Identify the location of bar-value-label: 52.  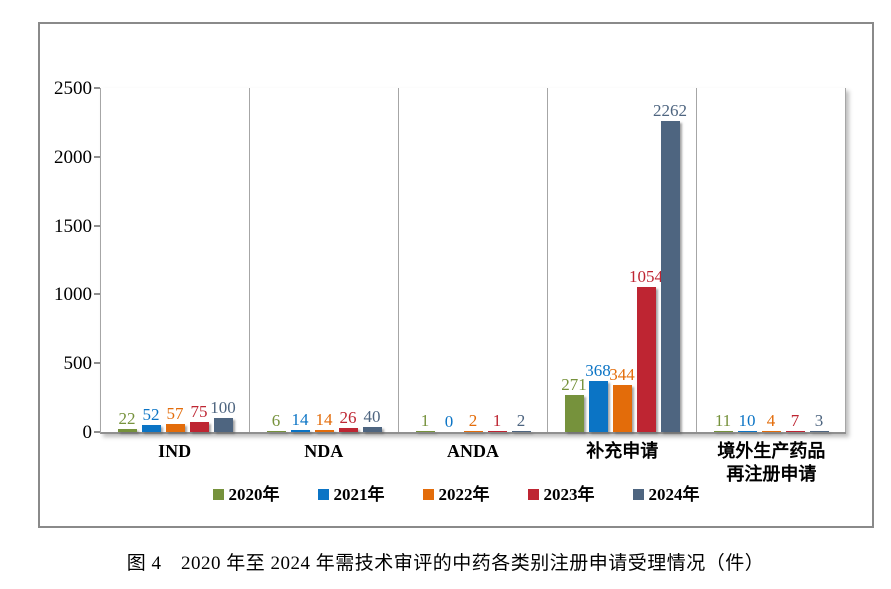
(151, 414).